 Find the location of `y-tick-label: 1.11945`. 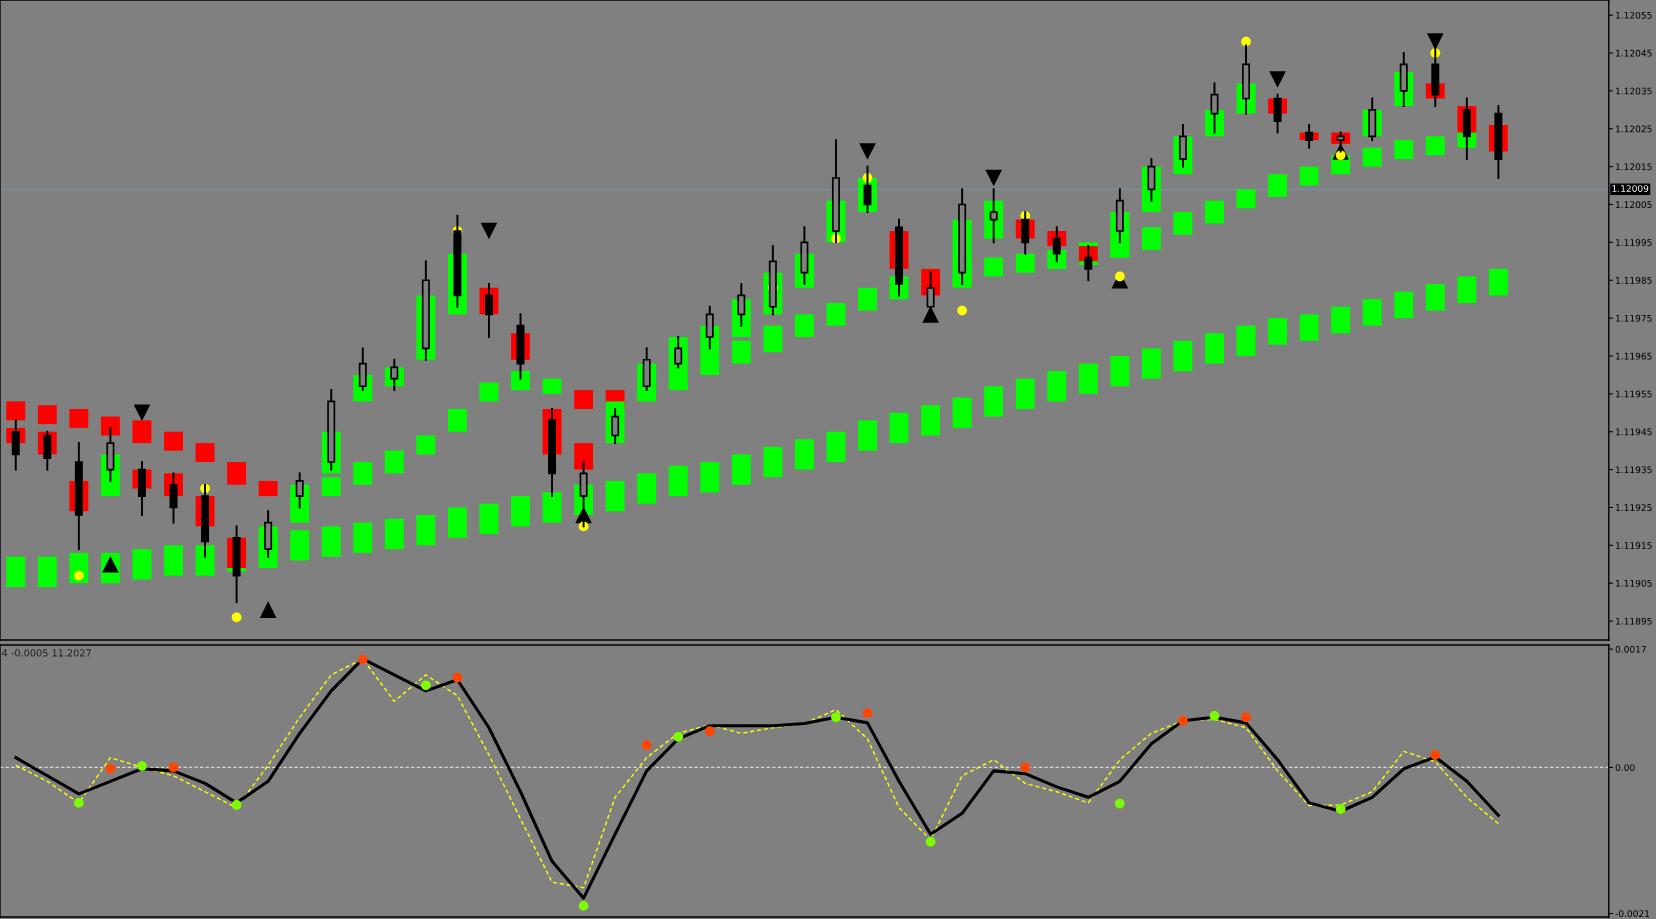

y-tick-label: 1.11945 is located at coordinates (1634, 432).